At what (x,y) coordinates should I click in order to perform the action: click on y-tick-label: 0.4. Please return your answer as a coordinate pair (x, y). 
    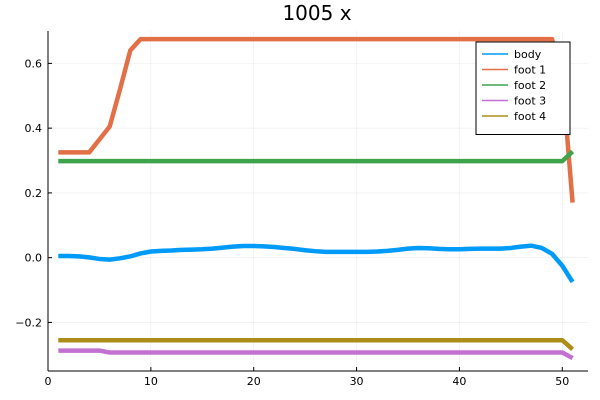
    Looking at the image, I should click on (34, 128).